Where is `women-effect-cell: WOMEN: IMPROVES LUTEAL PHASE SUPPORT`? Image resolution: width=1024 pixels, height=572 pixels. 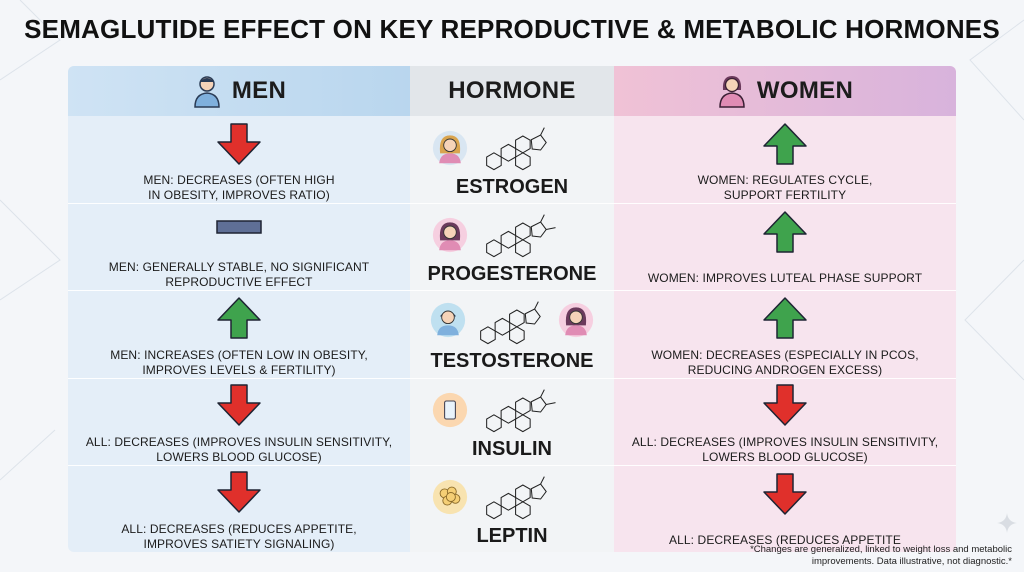 women-effect-cell: WOMEN: IMPROVES LUTEAL PHASE SUPPORT is located at coordinates (785, 246).